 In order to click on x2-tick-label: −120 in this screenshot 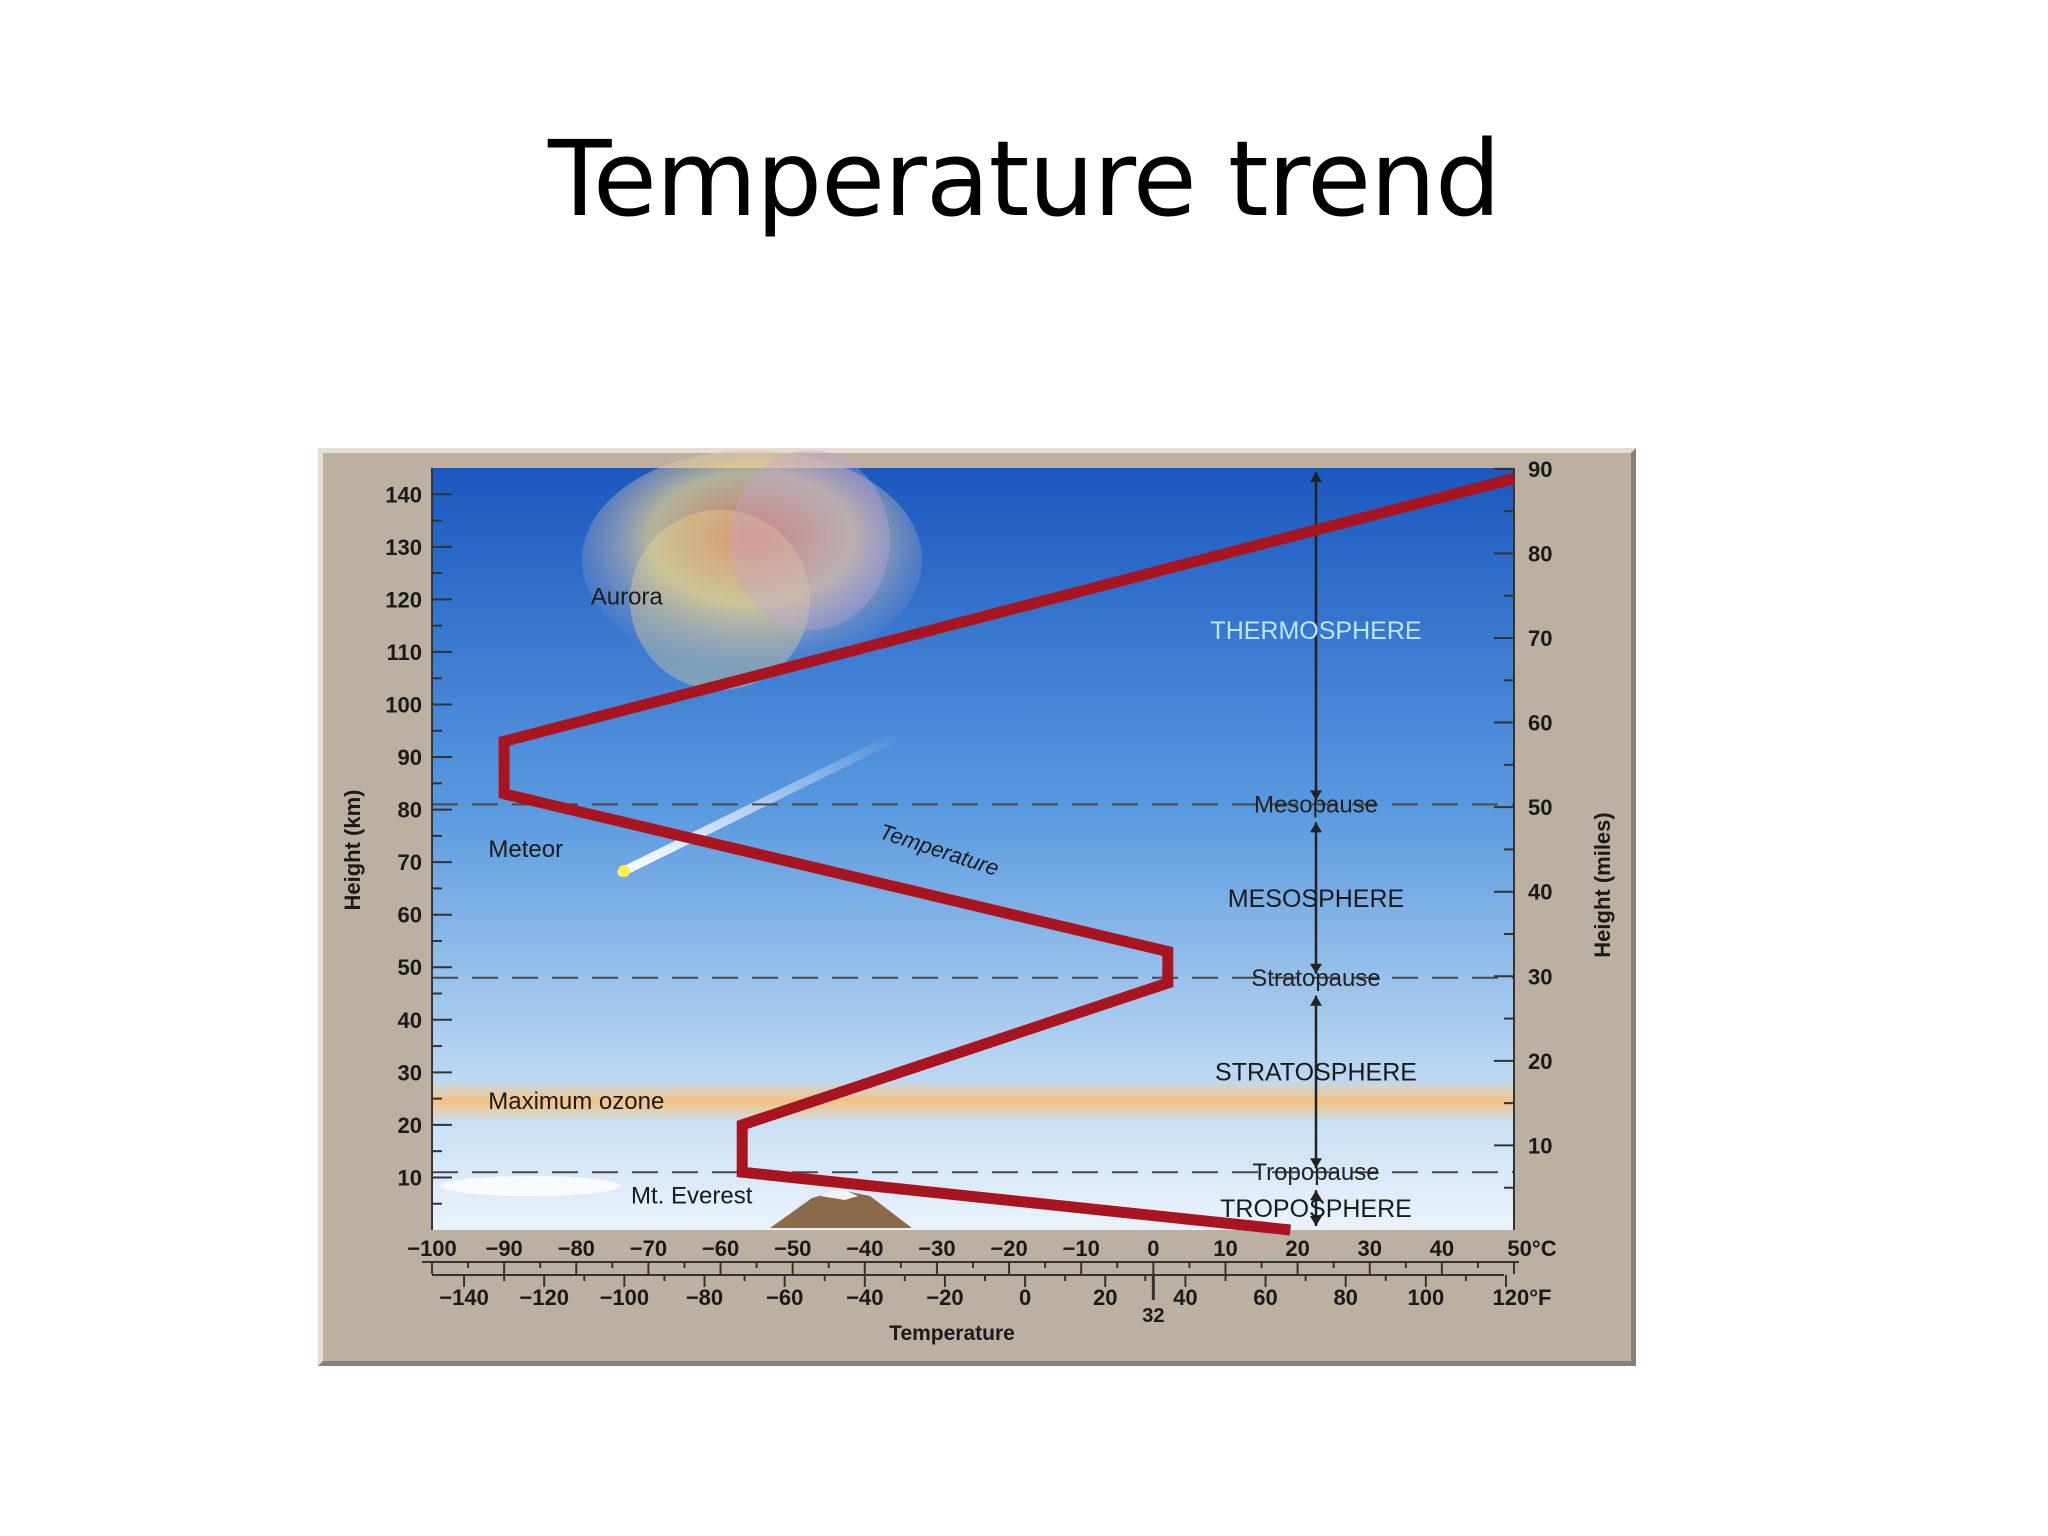, I will do `click(544, 1297)`.